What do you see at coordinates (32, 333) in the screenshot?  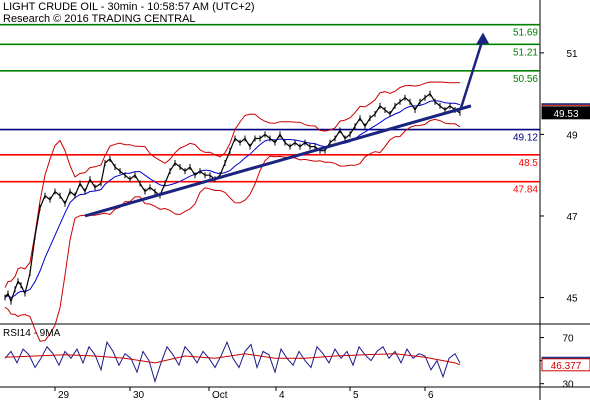 I see `rsi-title: RSI14 - 9MA` at bounding box center [32, 333].